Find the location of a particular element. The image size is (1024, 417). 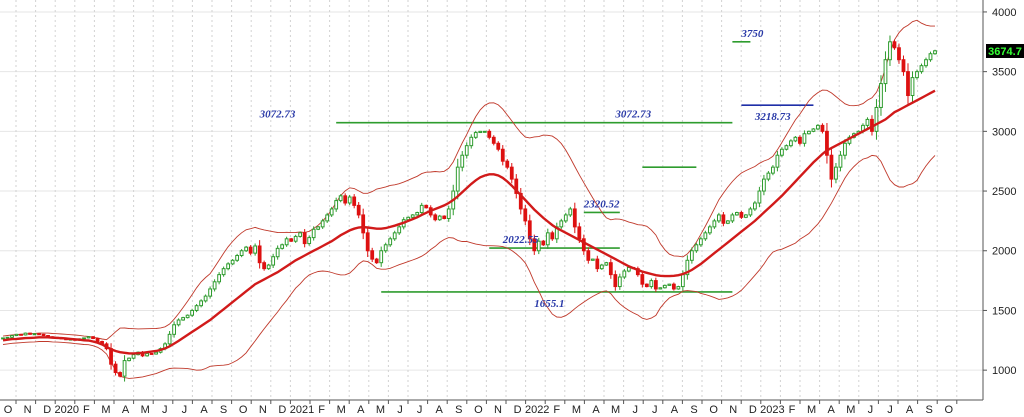

y-tick-label: 2000 is located at coordinates (1004, 252).